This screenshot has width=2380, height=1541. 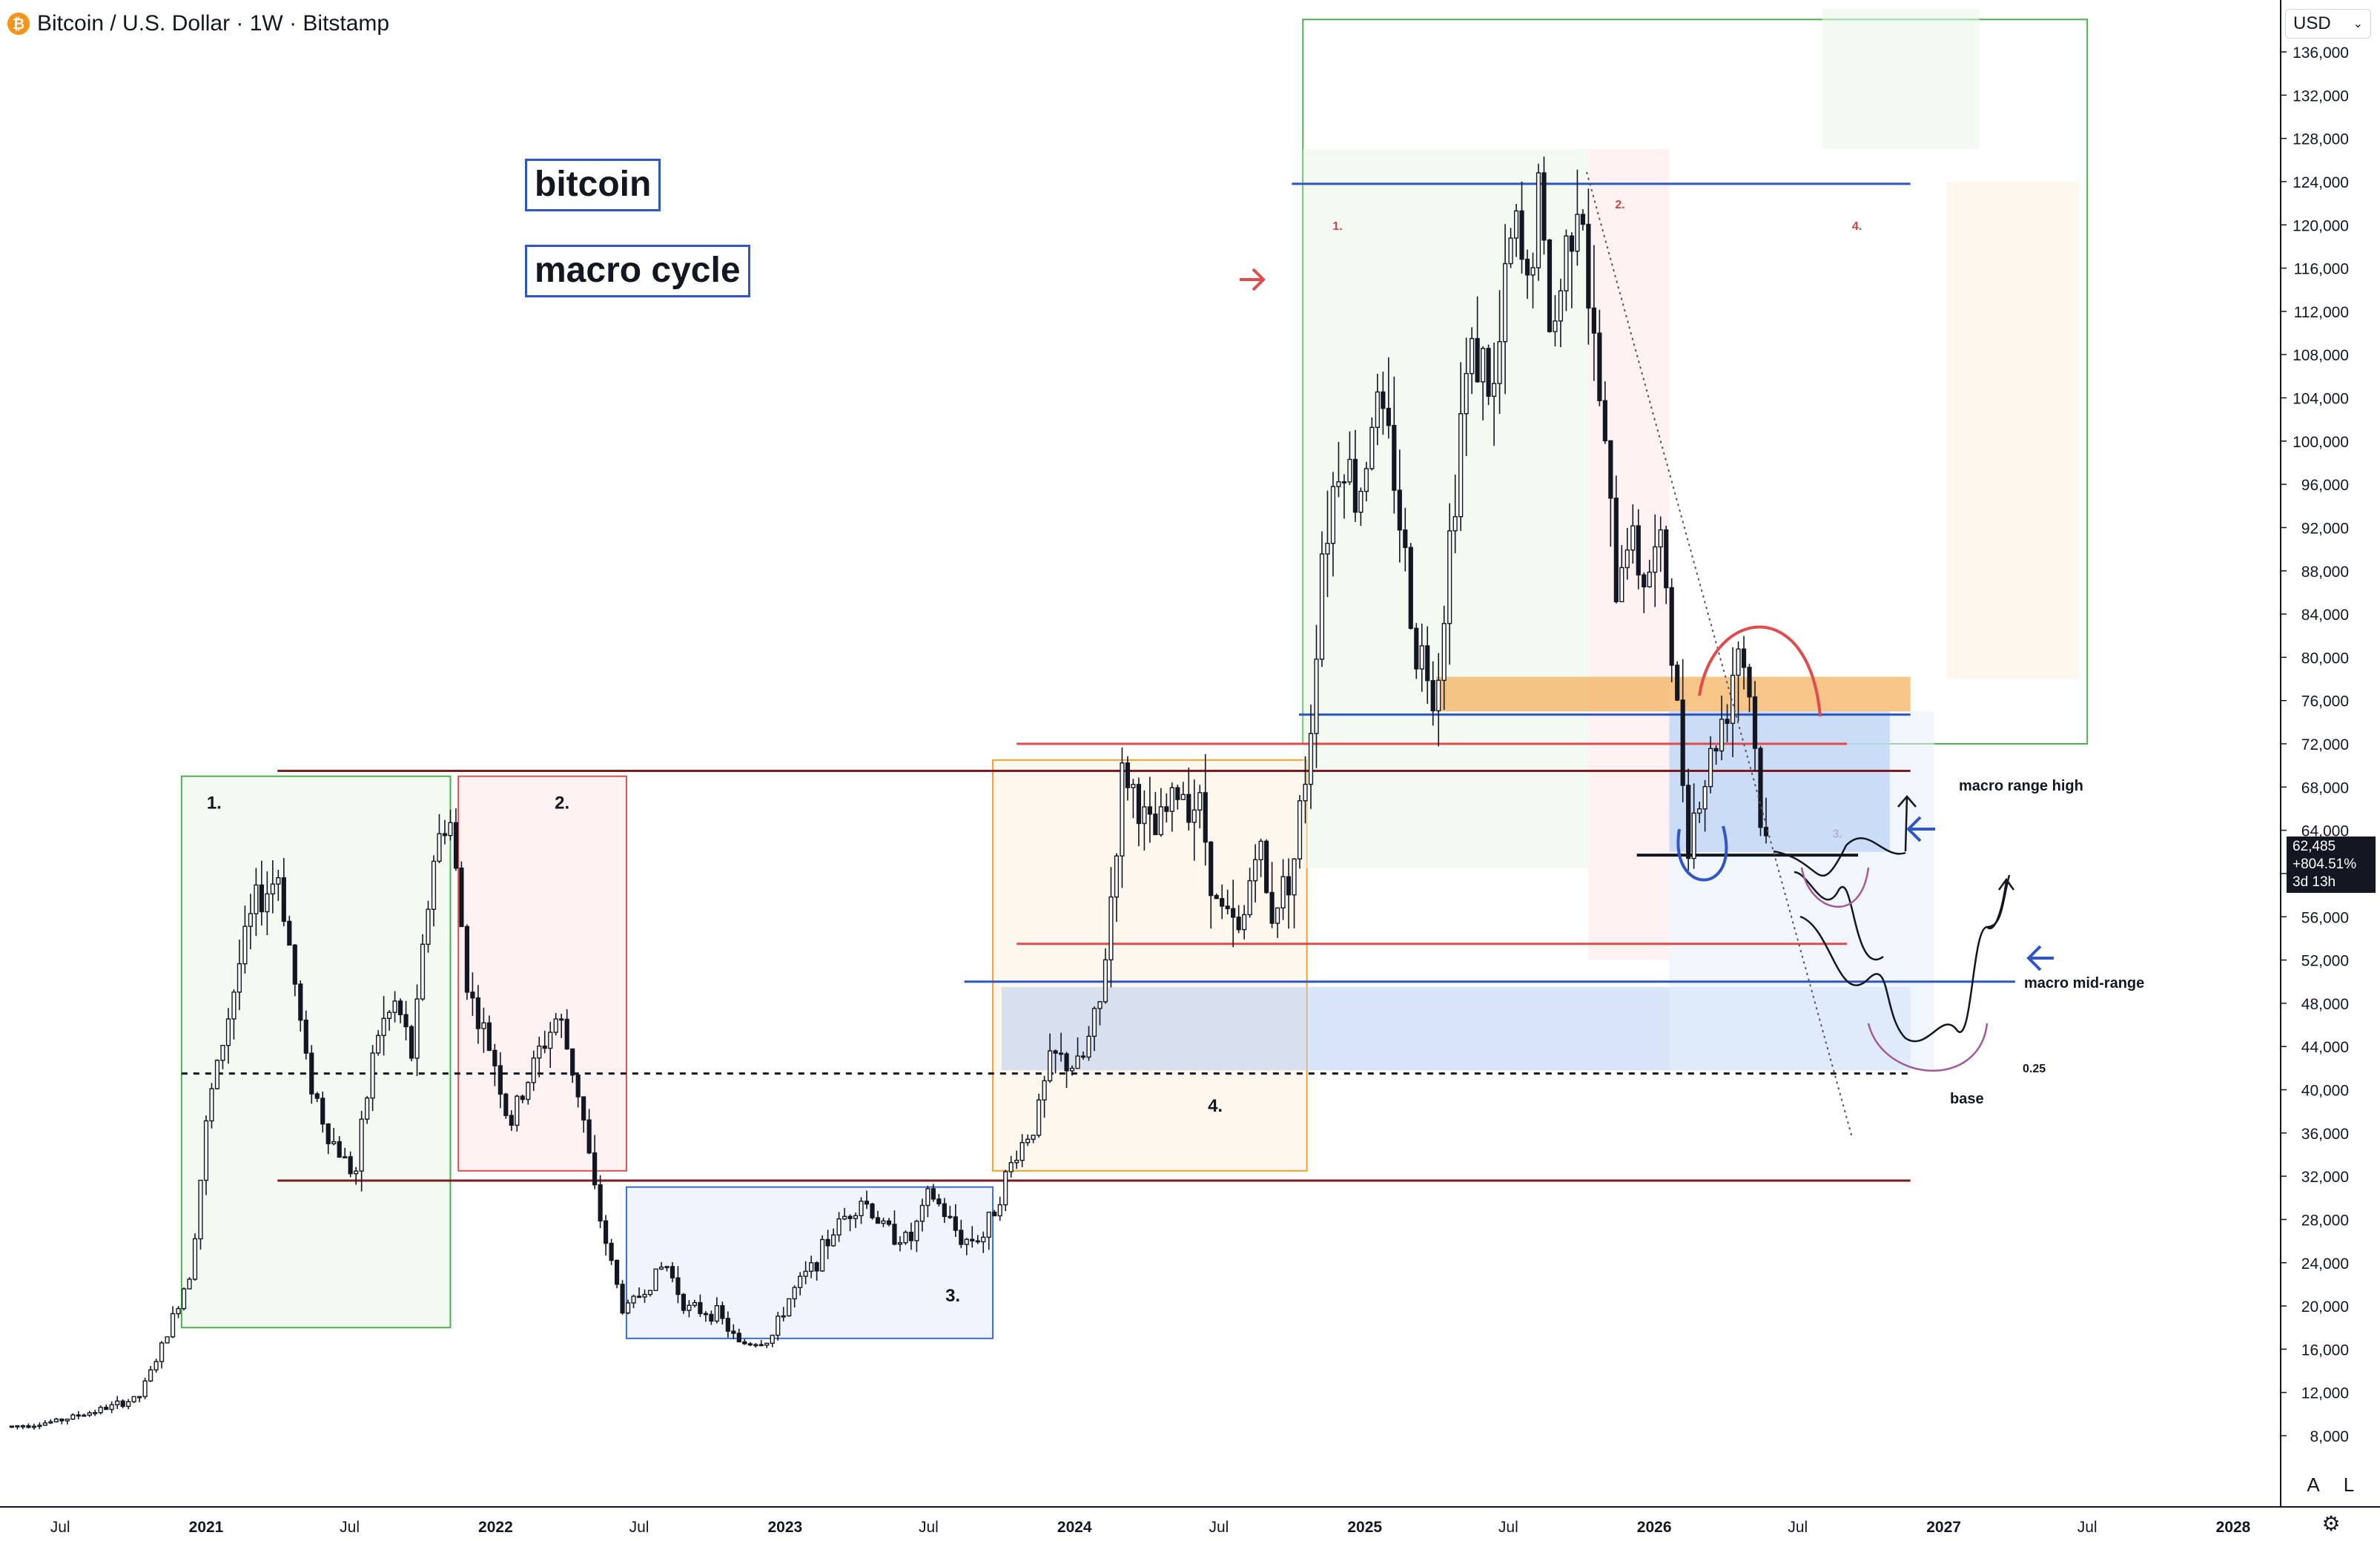 I want to click on fib-label: 0.25, so click(x=2034, y=1069).